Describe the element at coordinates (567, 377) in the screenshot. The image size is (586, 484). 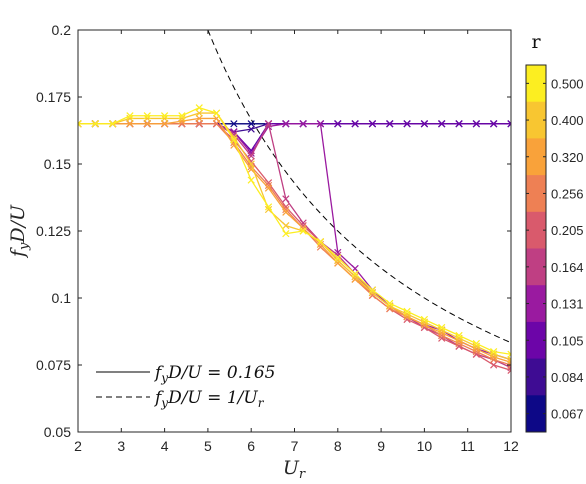
I see `colorbar-label: 0.084` at that location.